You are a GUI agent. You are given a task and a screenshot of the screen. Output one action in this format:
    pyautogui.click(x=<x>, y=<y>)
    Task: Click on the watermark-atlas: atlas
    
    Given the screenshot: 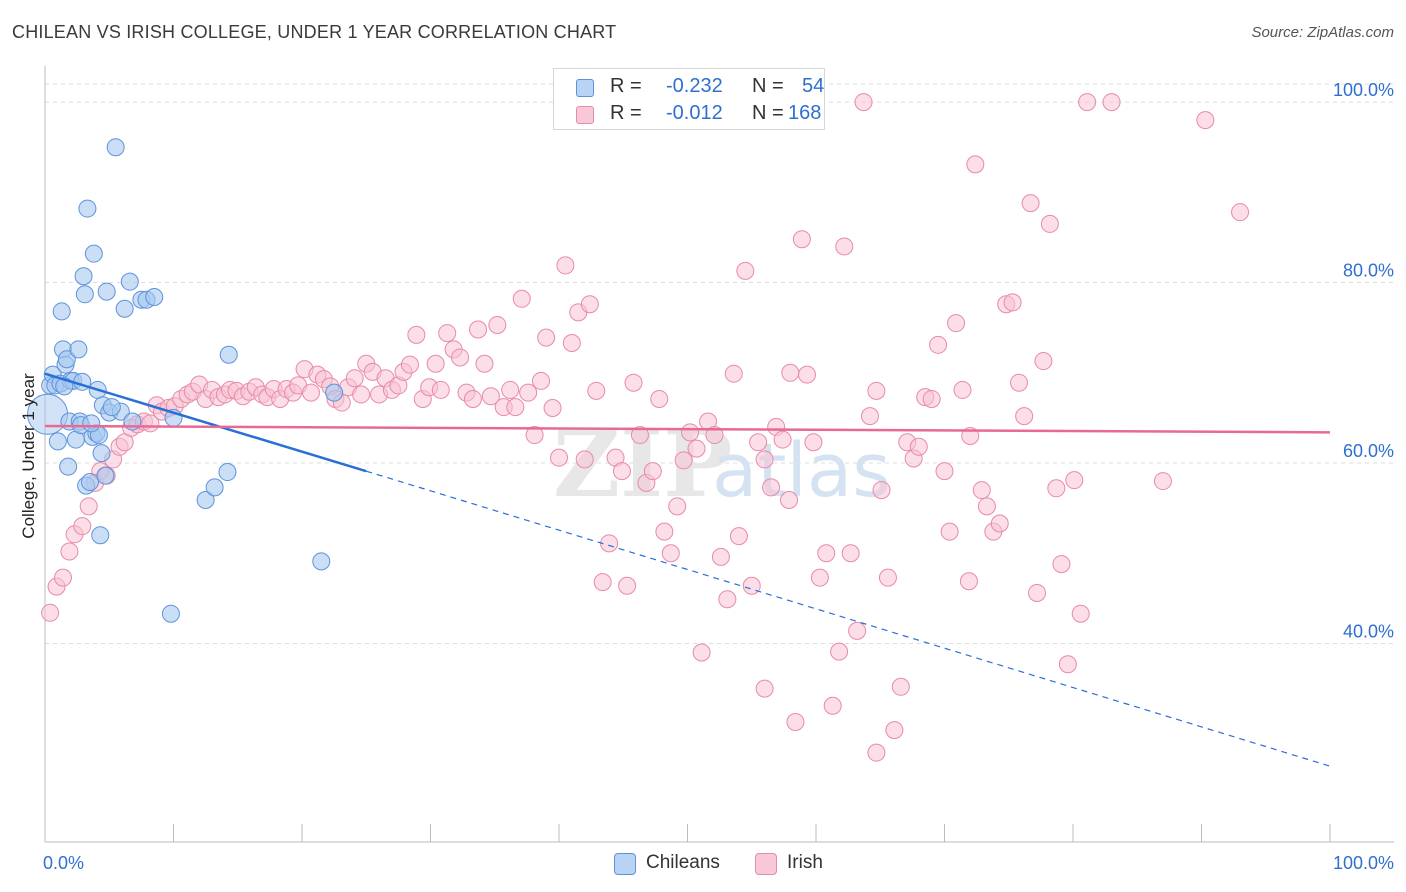 What is the action you would take?
    pyautogui.click(x=801, y=471)
    